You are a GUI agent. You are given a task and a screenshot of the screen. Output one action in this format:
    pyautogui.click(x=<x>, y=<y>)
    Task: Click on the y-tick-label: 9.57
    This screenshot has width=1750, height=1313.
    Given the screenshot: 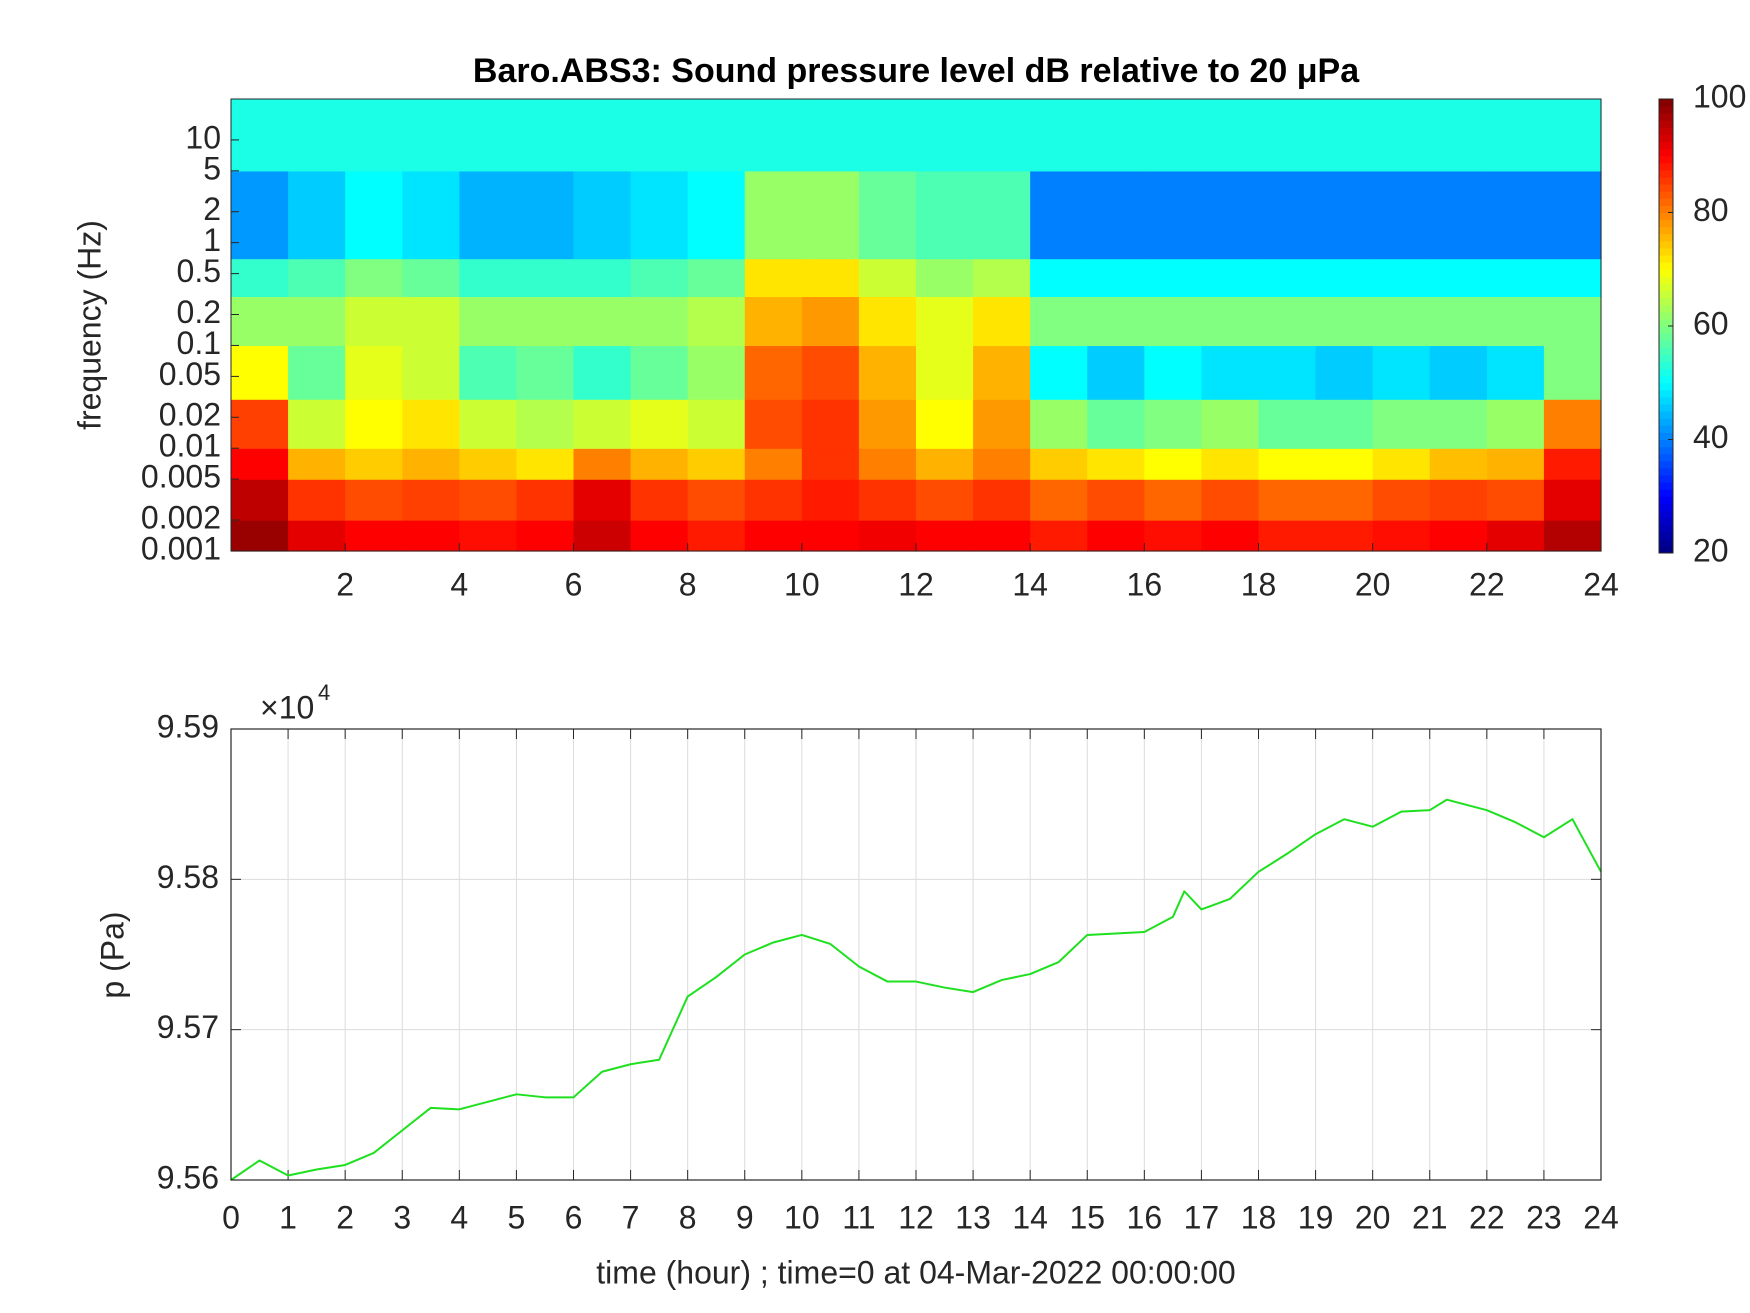 What is the action you would take?
    pyautogui.click(x=188, y=1027)
    